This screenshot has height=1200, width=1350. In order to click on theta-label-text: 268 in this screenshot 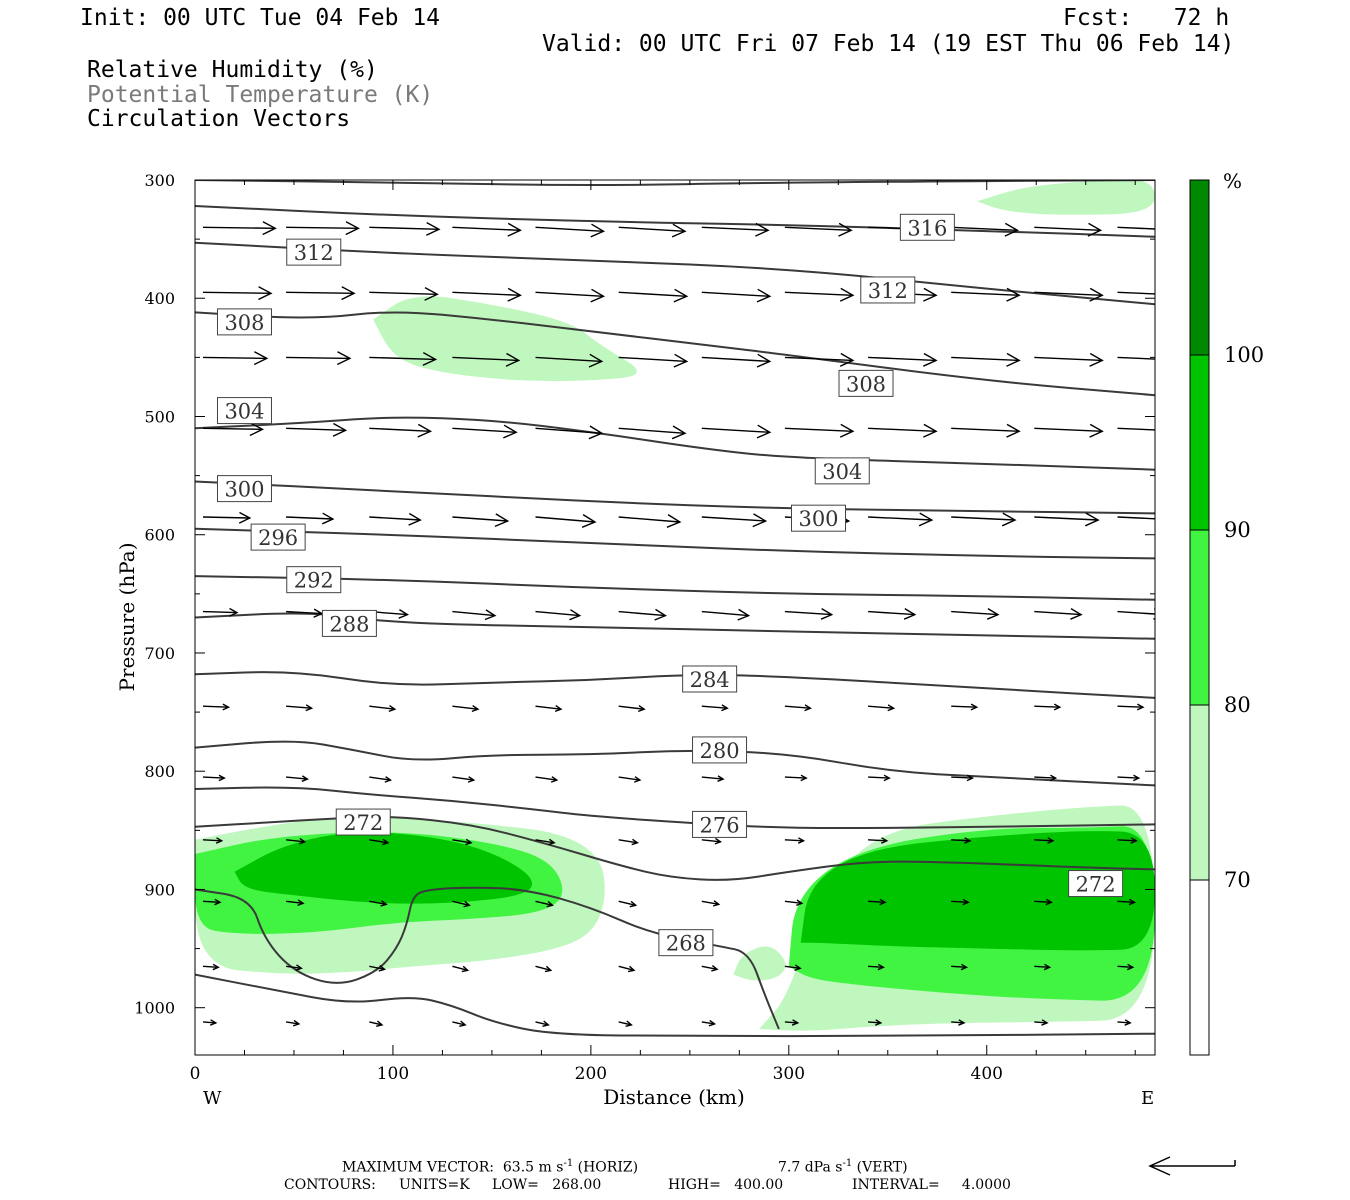, I will do `click(686, 944)`.